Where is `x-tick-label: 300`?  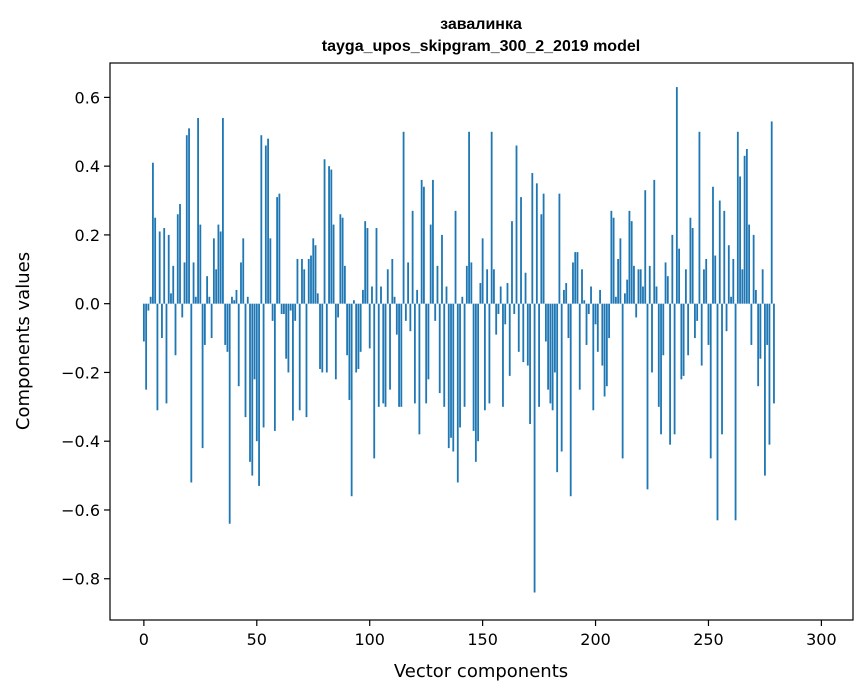 x-tick-label: 300 is located at coordinates (821, 639).